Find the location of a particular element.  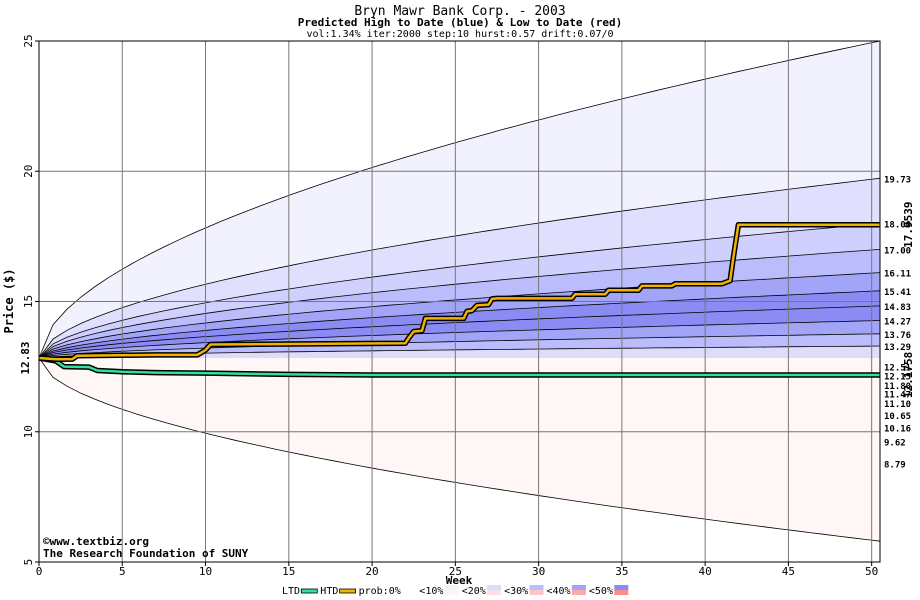

legend-label-1: HTD is located at coordinates (329, 591).